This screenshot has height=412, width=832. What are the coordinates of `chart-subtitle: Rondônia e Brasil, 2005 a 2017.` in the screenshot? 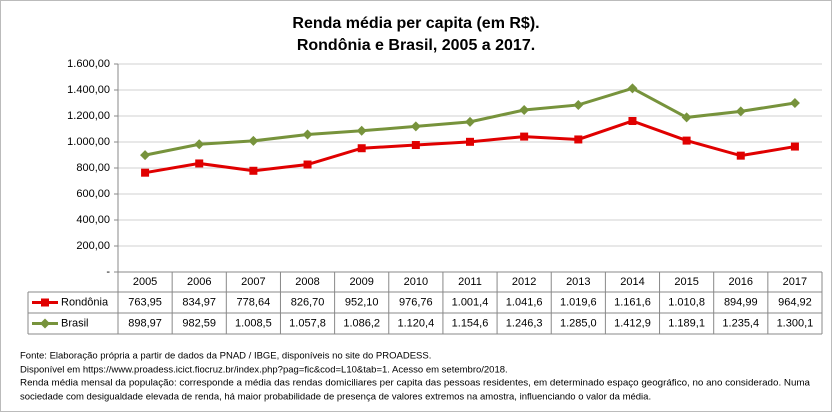 It's located at (416, 45).